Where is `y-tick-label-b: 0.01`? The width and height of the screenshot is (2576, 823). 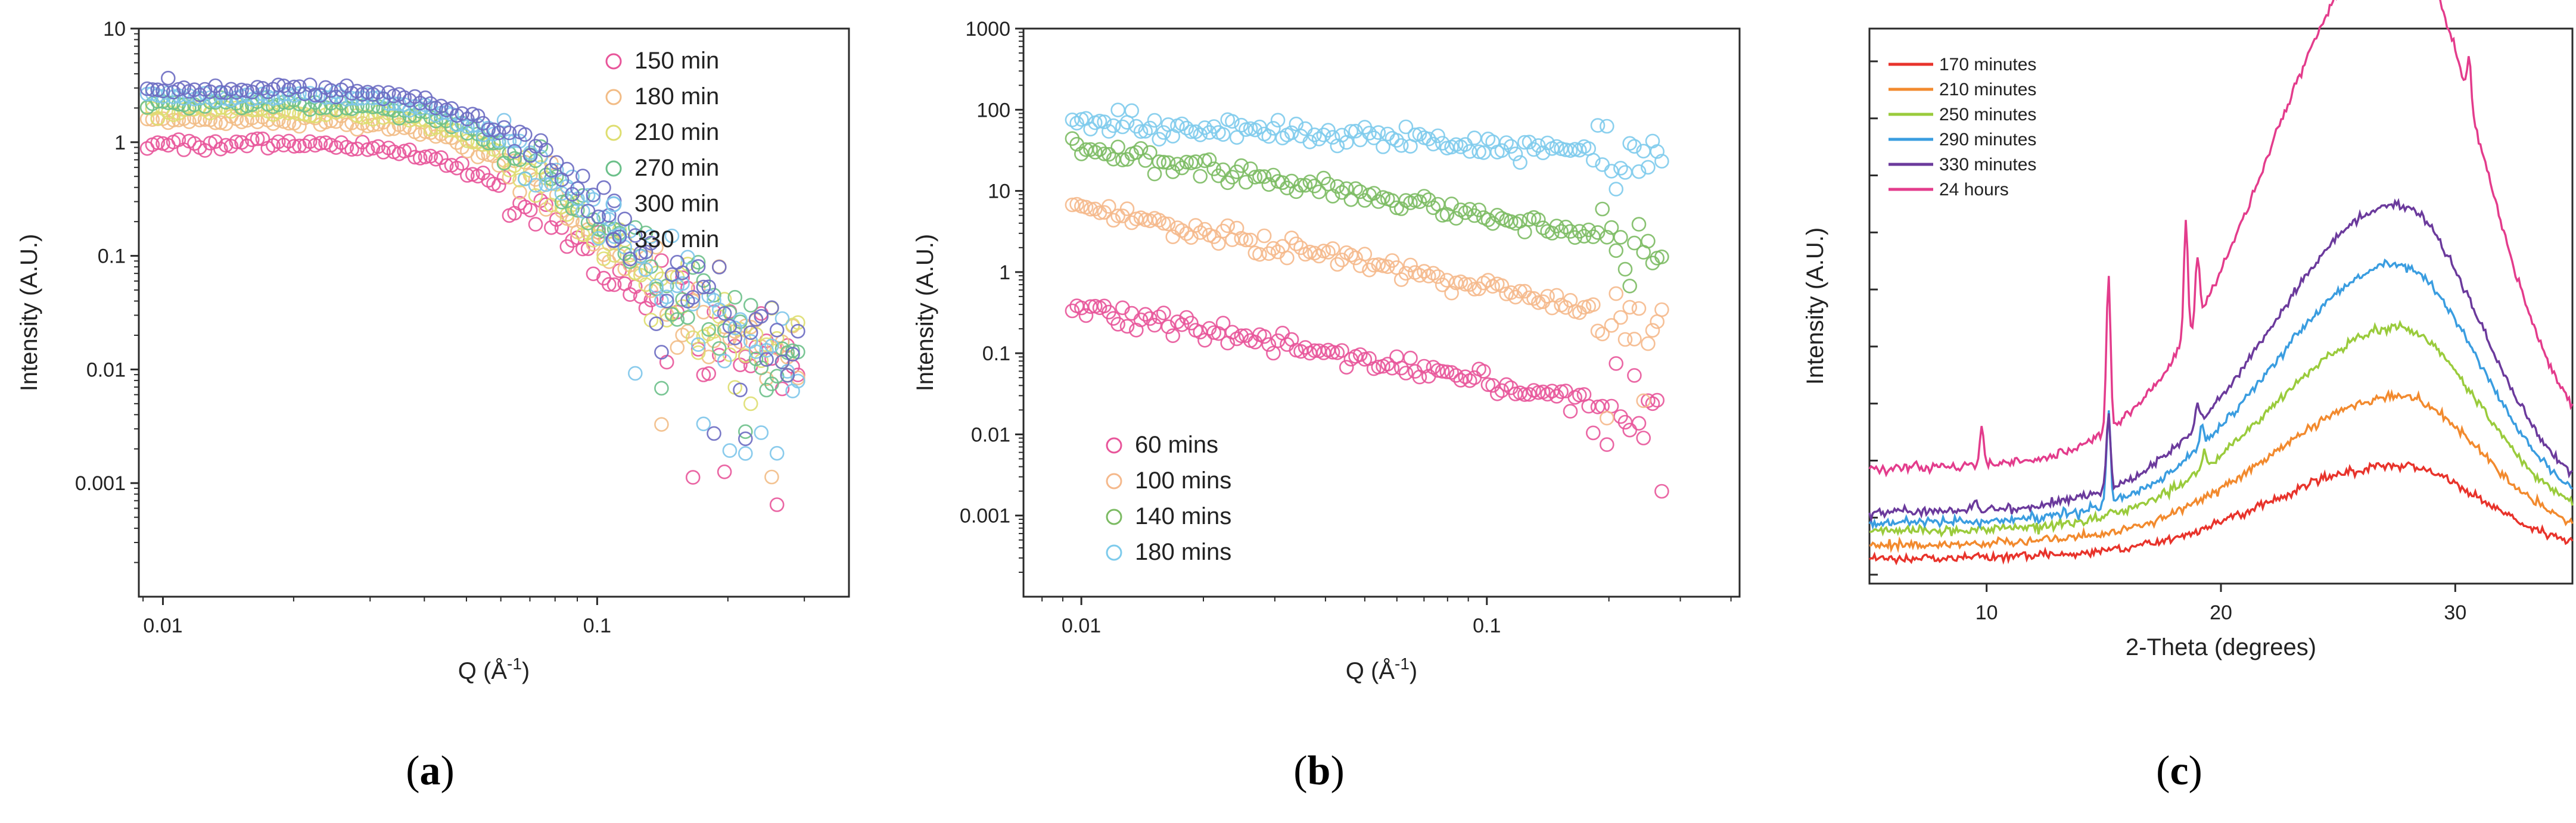
y-tick-label-b: 0.01 is located at coordinates (990, 435).